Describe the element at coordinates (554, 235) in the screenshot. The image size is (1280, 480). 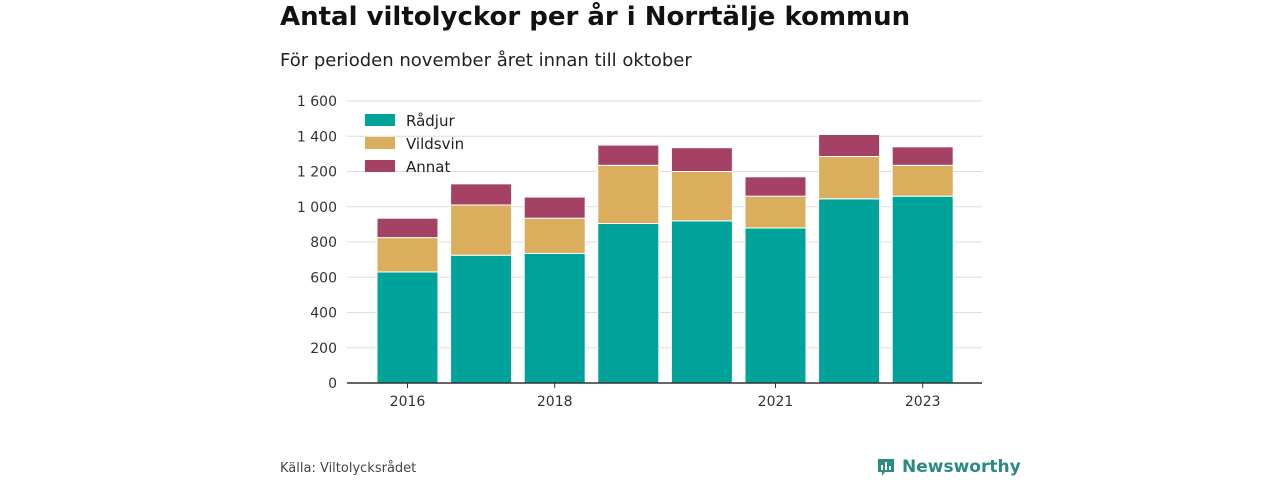
I see `bar-vildsvin-2018` at that location.